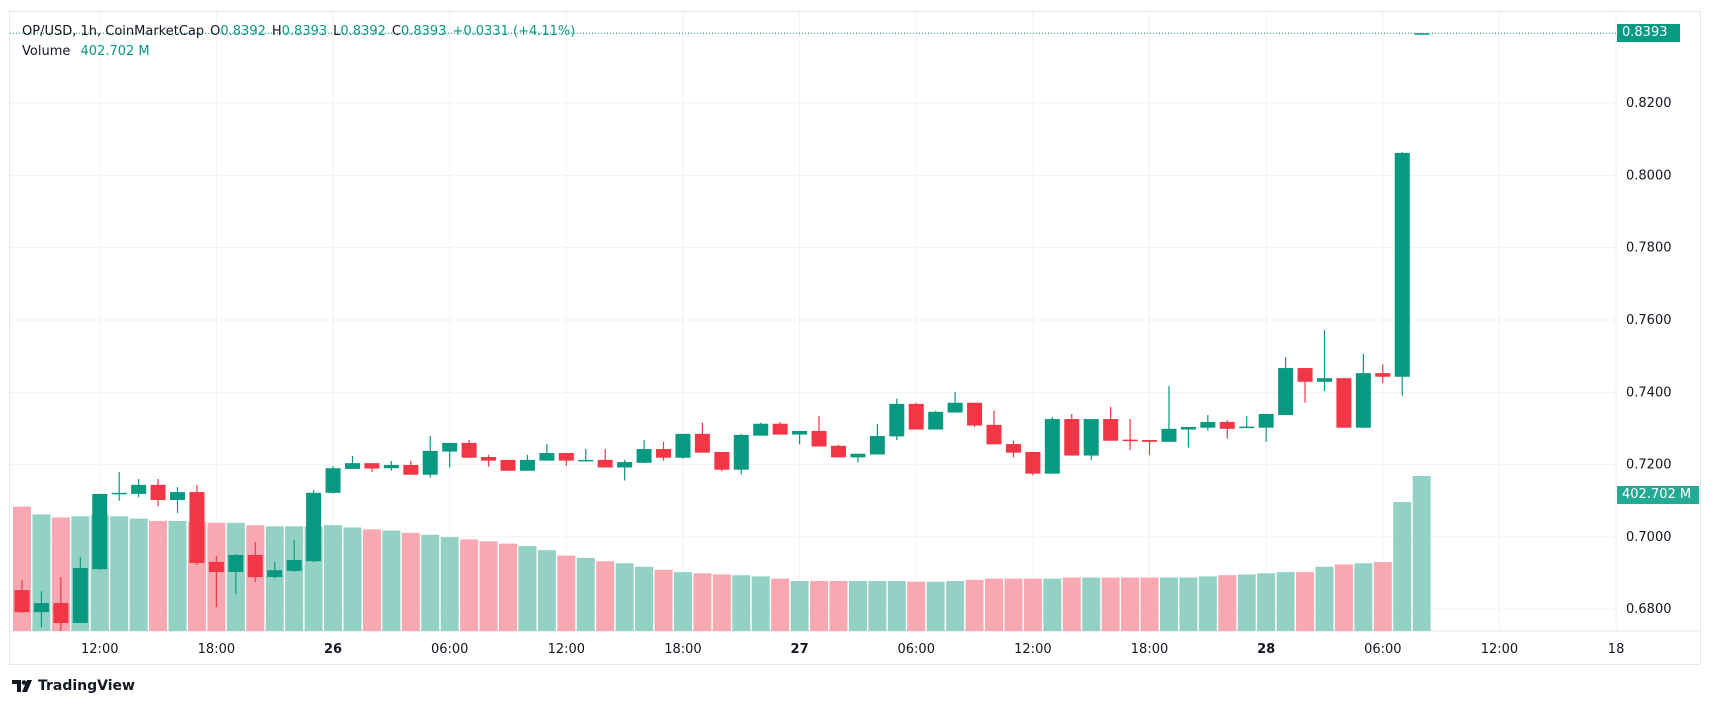 The image size is (1716, 709). I want to click on y-tick-label: 0.7400, so click(1649, 392).